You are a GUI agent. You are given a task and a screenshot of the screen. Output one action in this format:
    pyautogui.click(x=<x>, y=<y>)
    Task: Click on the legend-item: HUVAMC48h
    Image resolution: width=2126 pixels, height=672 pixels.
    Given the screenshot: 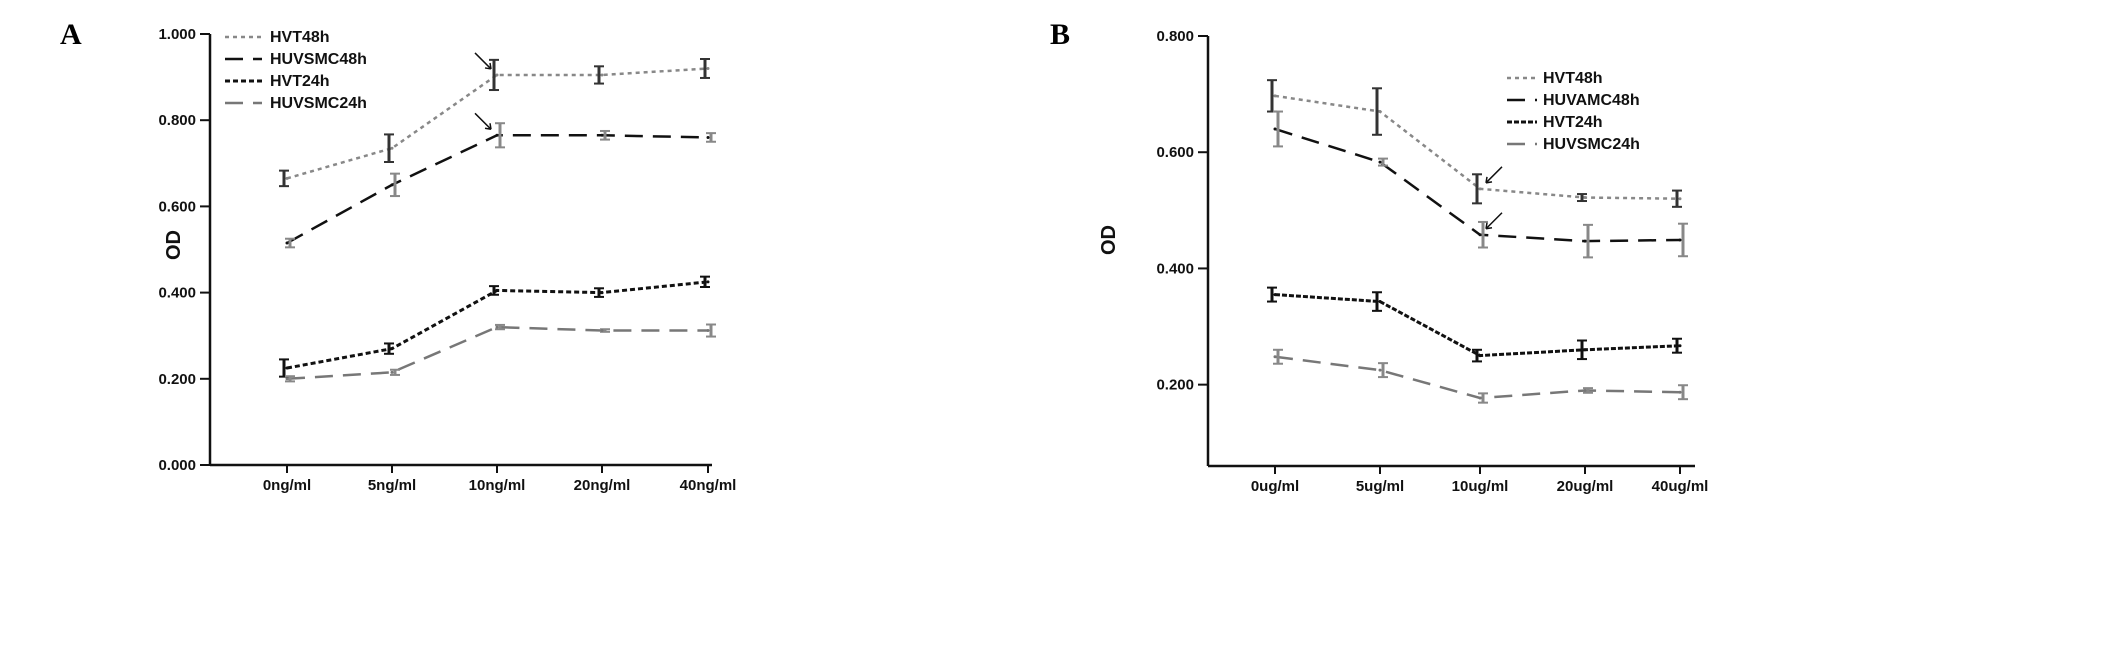 What is the action you would take?
    pyautogui.click(x=1573, y=100)
    